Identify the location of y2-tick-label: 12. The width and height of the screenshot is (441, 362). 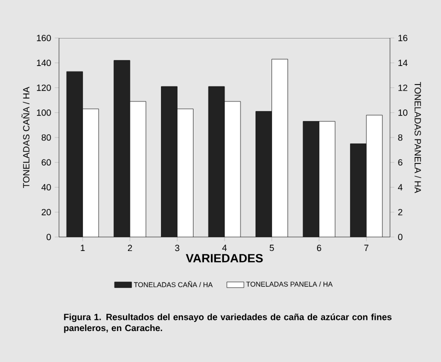
(403, 87).